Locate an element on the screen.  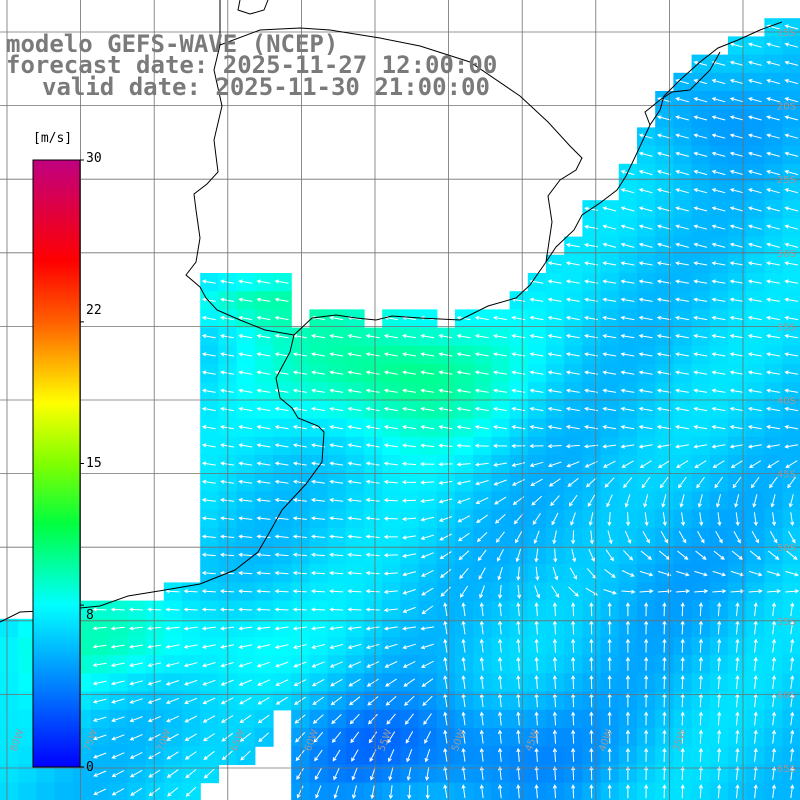
colorbar-tick-marks is located at coordinates (82, 463).